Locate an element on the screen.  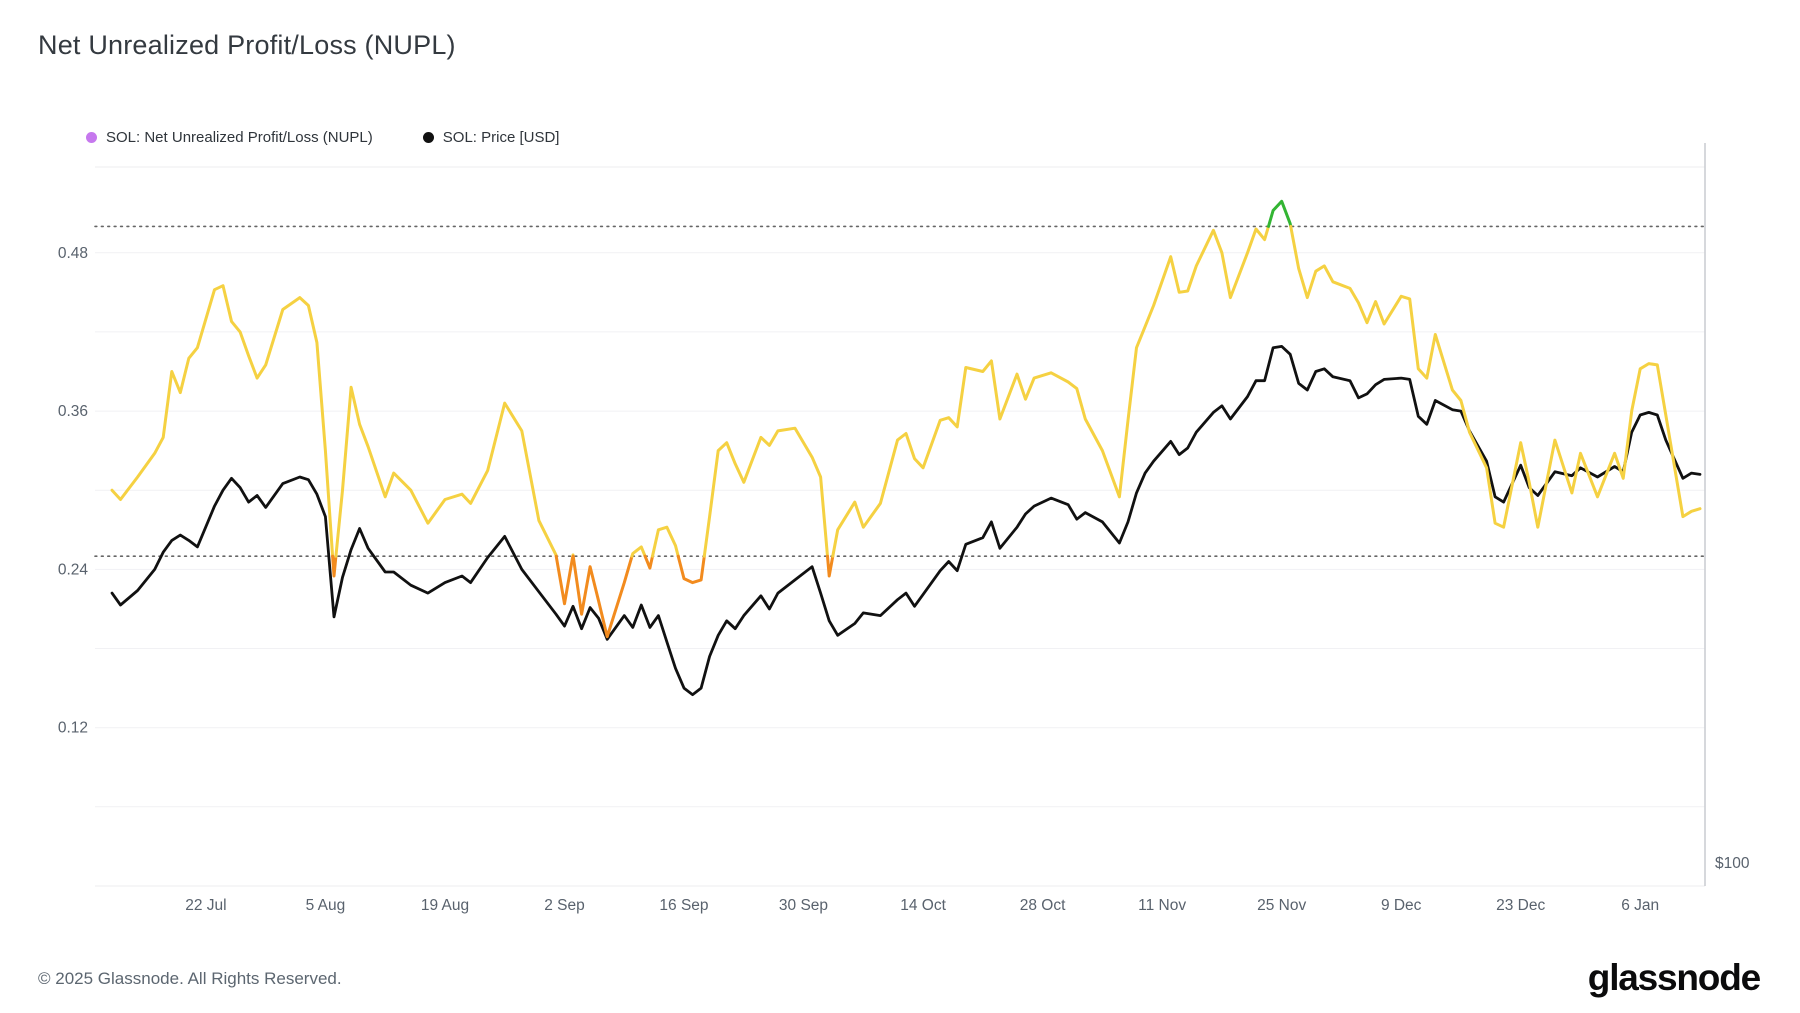
legend-item-price: SOL: Price [USD] is located at coordinates (491, 137).